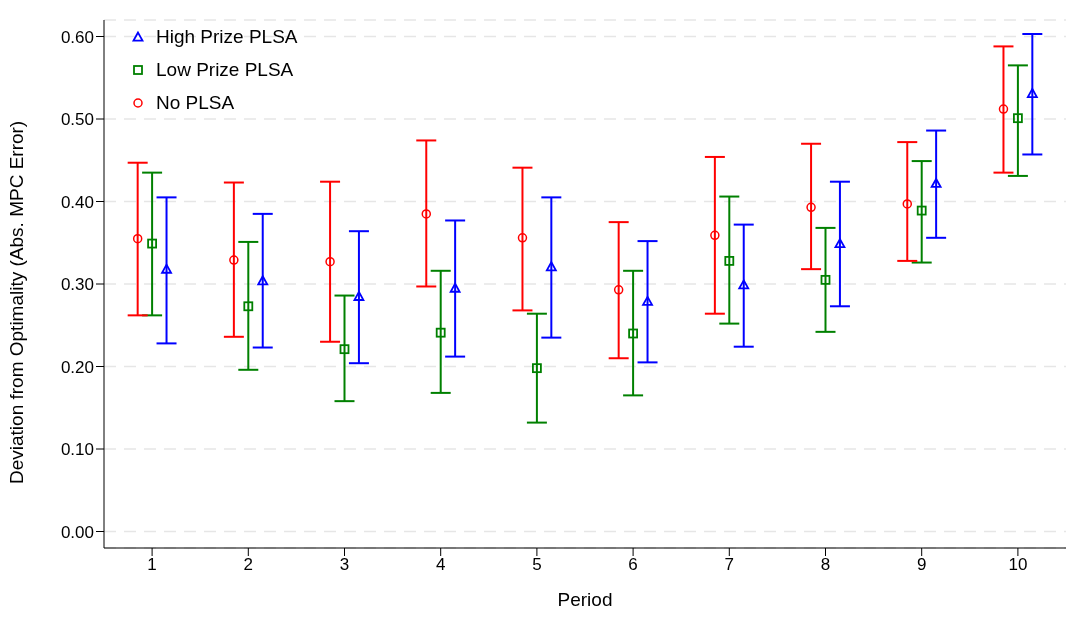 The image size is (1074, 625). Describe the element at coordinates (440, 565) in the screenshot. I see `x-tick-label: 4` at that location.